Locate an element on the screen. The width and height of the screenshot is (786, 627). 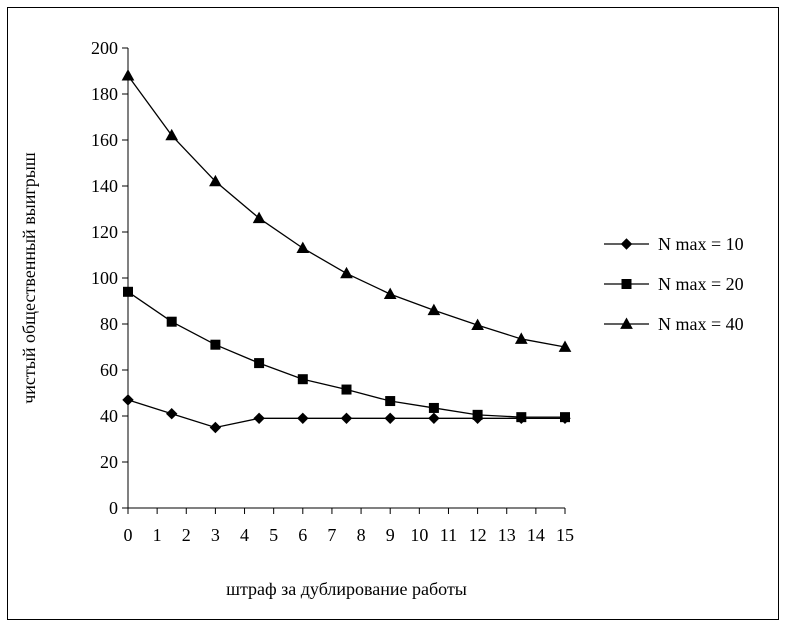
legend-label: N max = 10 is located at coordinates (701, 244).